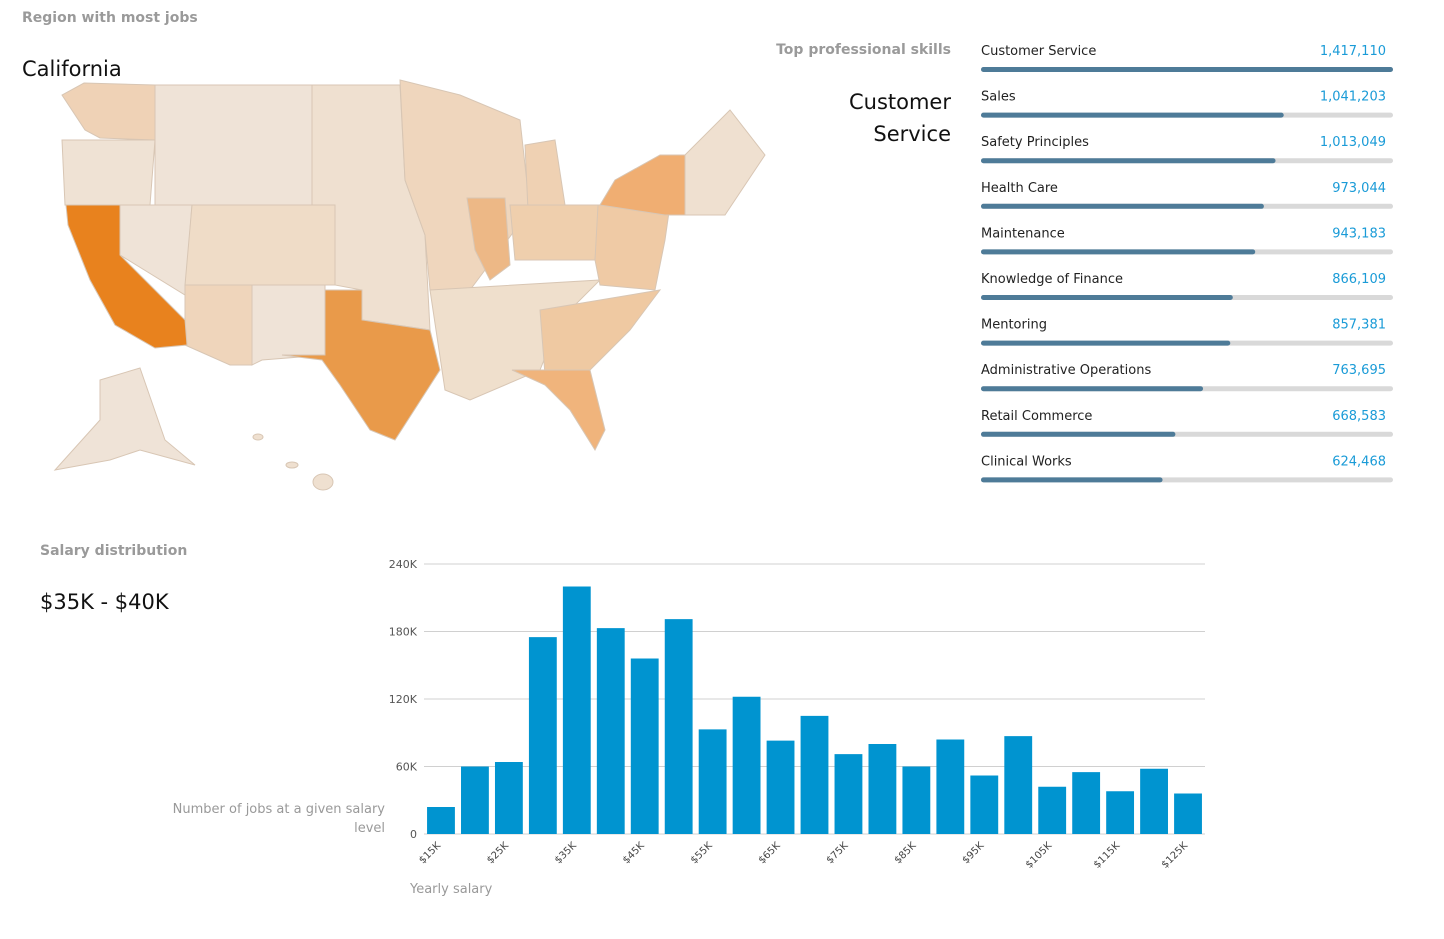  Describe the element at coordinates (451, 889) in the screenshot. I see `x-axis-label: Yearly salary` at that location.